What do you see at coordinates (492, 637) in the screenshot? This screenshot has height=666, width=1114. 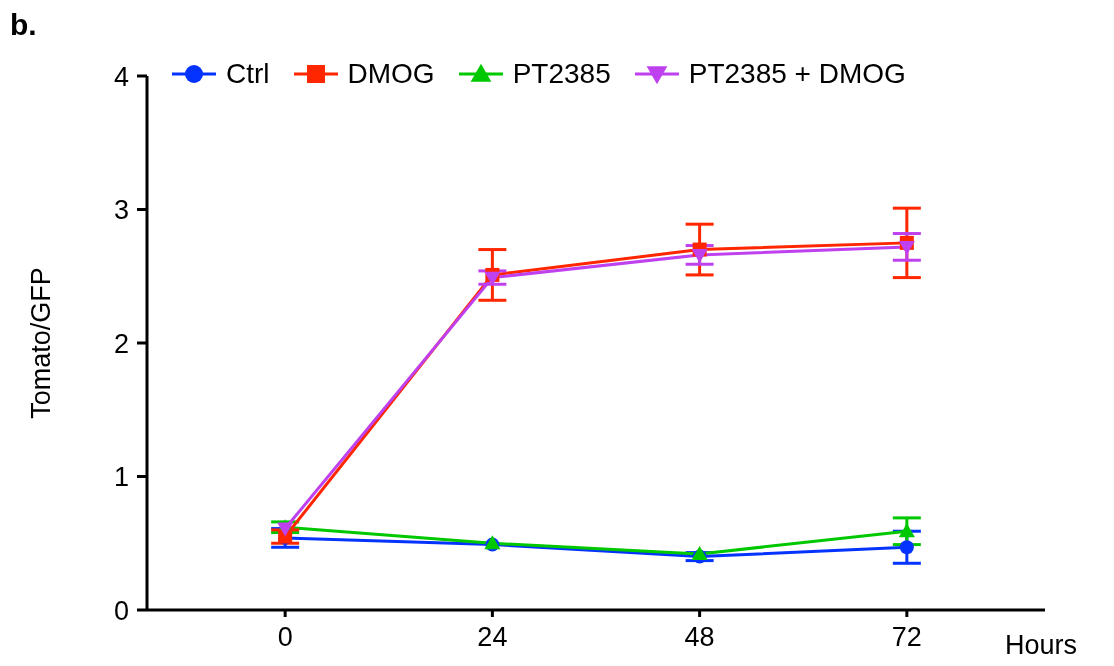 I see `x-tick-label: 24` at bounding box center [492, 637].